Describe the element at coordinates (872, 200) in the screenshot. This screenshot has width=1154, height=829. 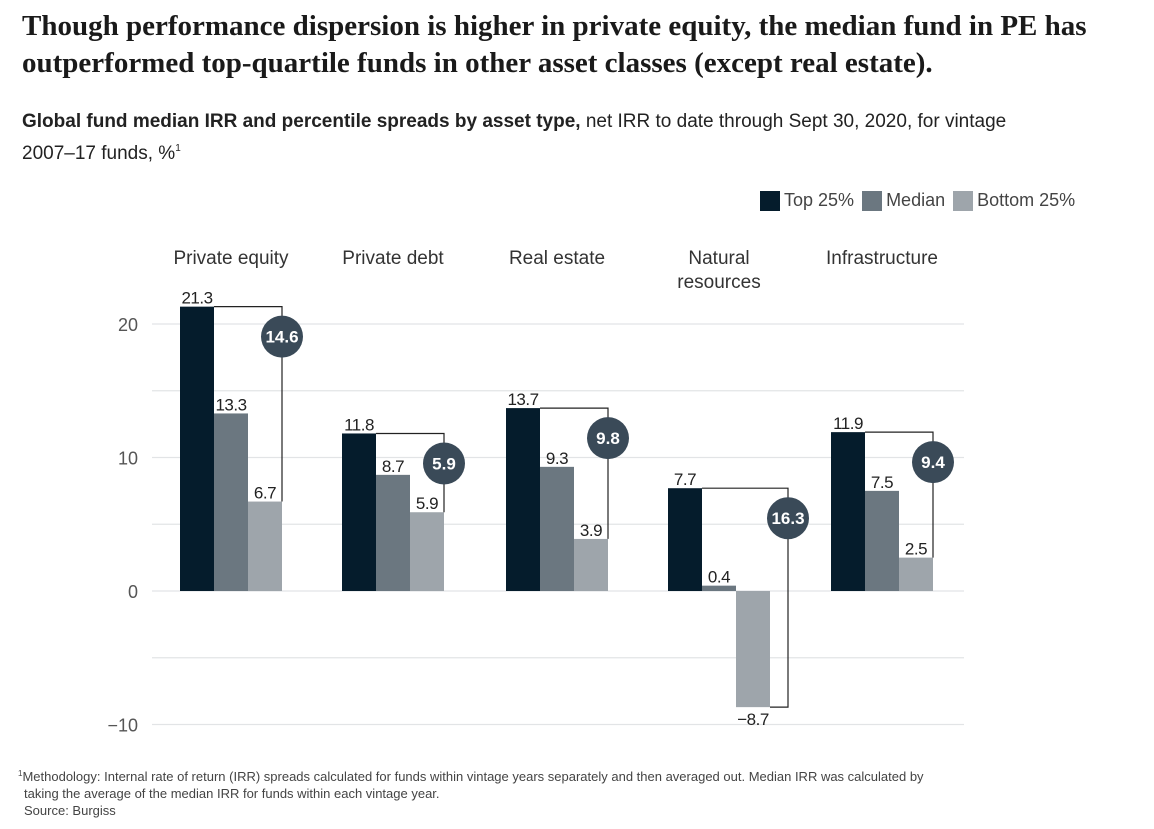
I see `legend-swatch-median` at that location.